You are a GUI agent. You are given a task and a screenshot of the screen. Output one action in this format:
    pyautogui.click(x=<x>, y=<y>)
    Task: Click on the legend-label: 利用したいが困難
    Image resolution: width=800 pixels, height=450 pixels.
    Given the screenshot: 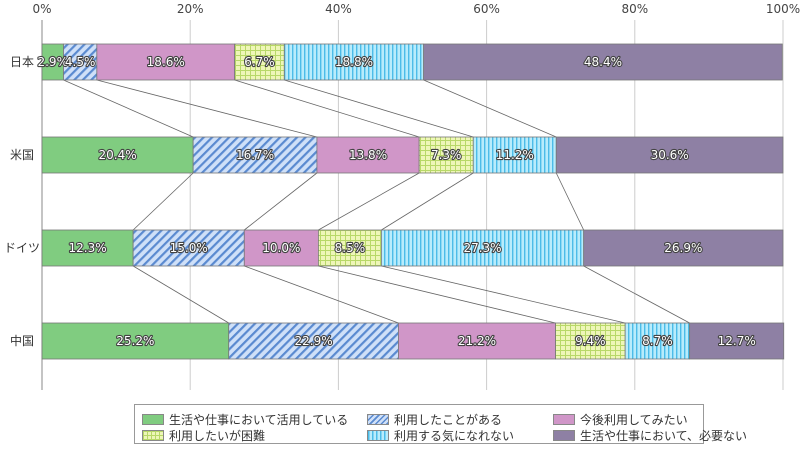 What is the action you would take?
    pyautogui.click(x=217, y=436)
    